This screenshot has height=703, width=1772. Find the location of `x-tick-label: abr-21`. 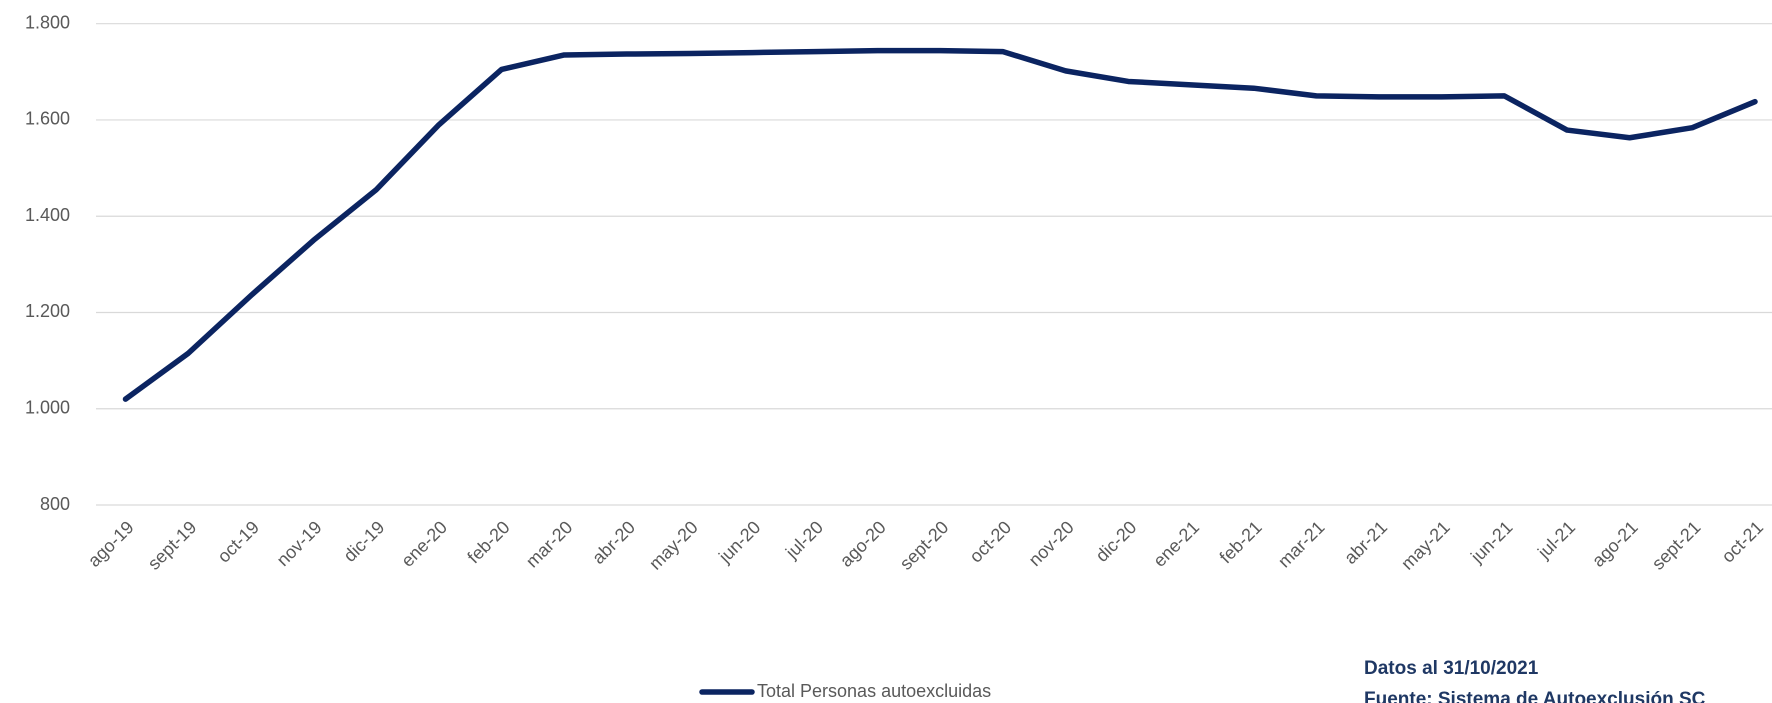

x-tick-label: abr-21 is located at coordinates (1365, 542).